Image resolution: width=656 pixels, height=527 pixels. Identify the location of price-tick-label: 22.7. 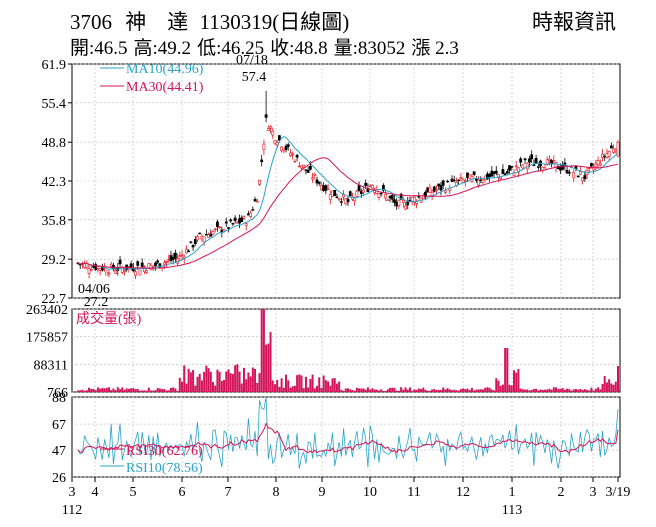
(54, 299).